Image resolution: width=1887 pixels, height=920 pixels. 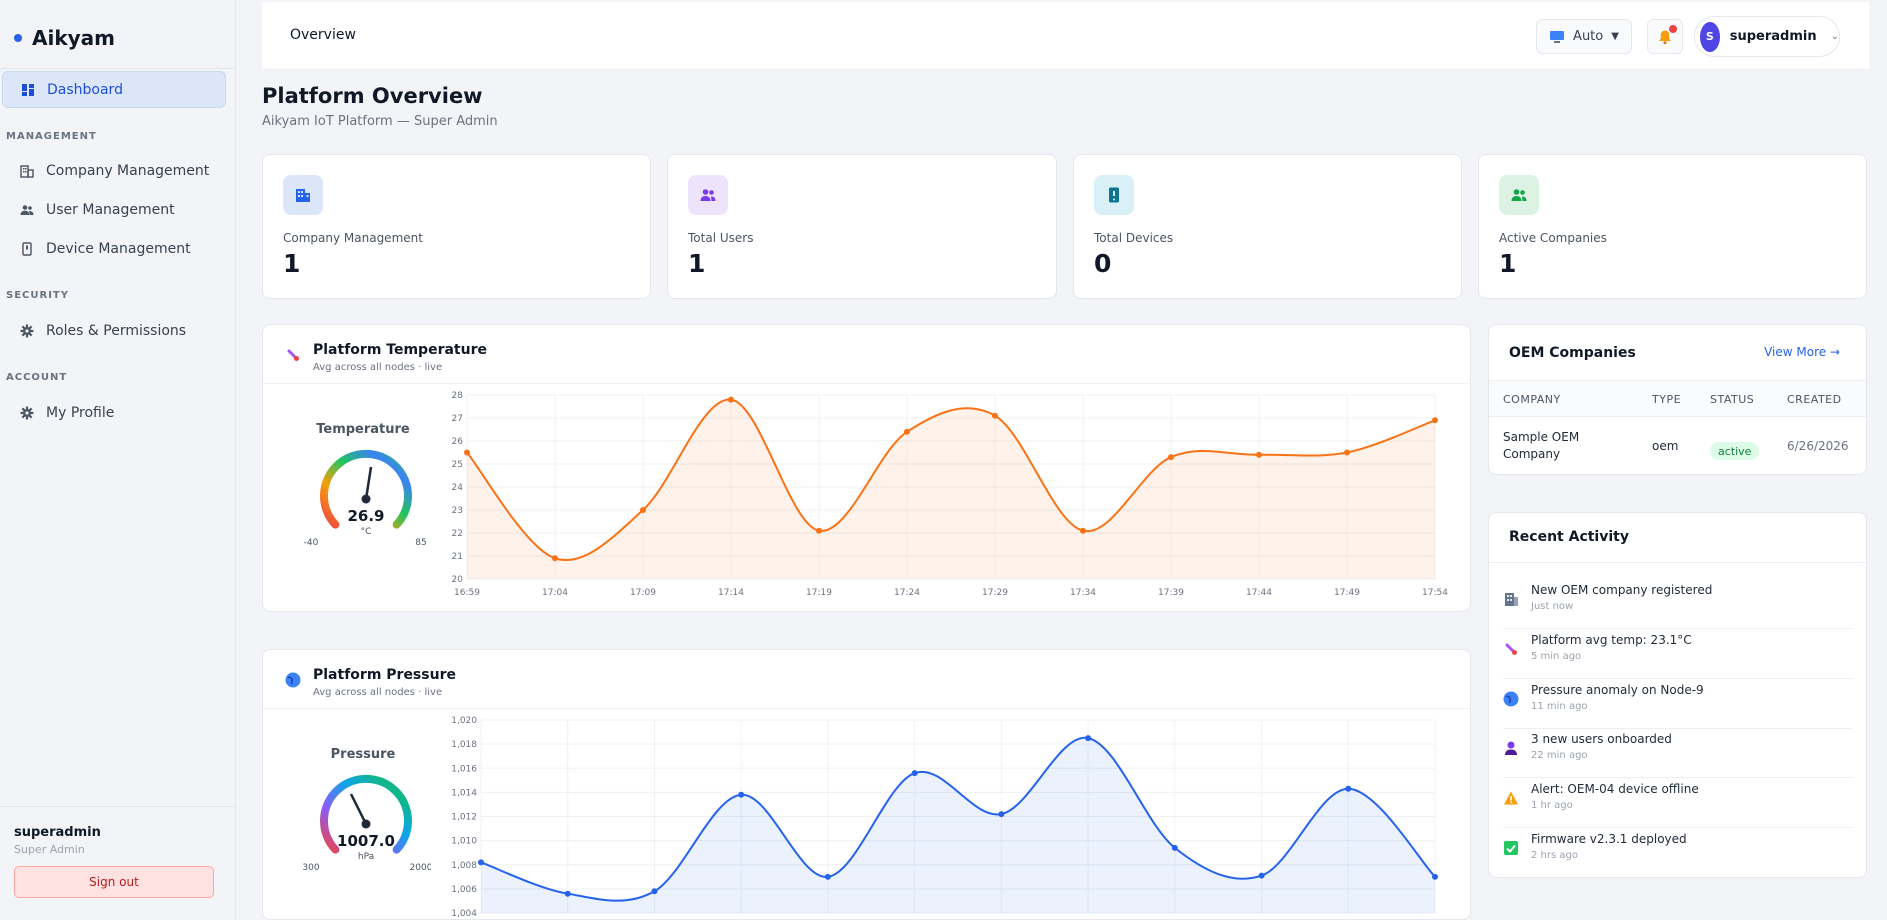 I want to click on y-tick-label: 1,010, so click(x=464, y=842).